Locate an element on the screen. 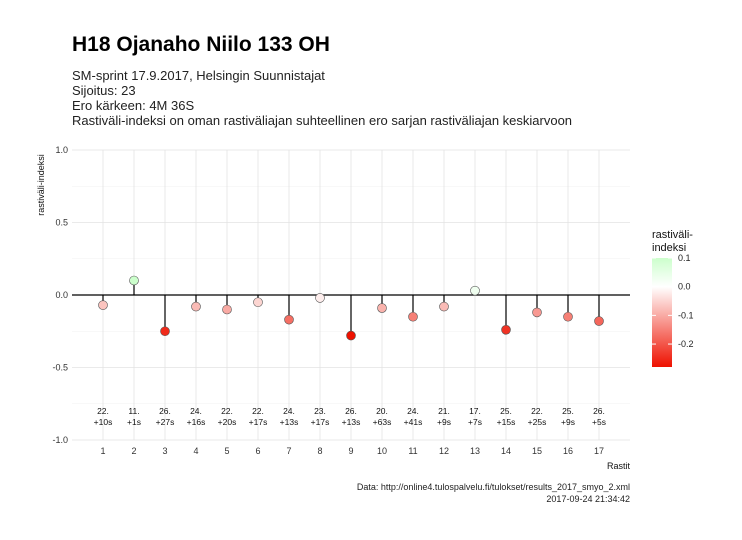 The image size is (742, 540). legend-label: -0.2 is located at coordinates (686, 344).